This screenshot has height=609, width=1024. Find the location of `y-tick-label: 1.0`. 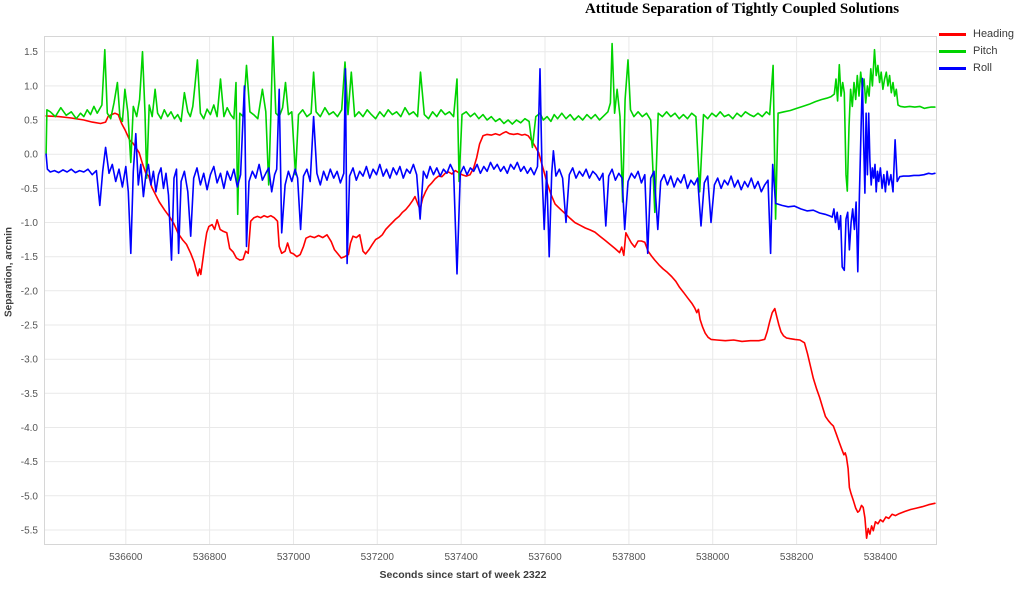

y-tick-label: 1.0 is located at coordinates (31, 86).